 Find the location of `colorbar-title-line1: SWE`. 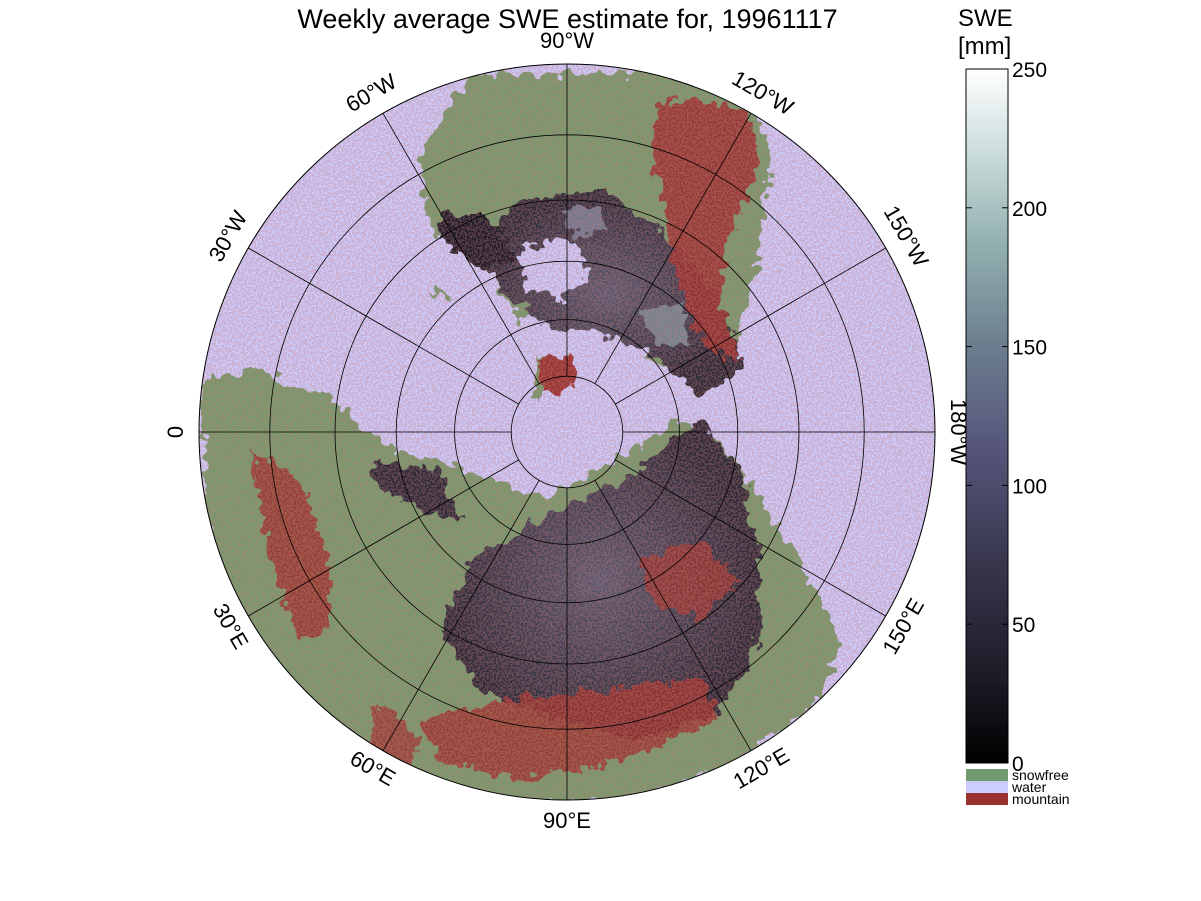

colorbar-title-line1: SWE is located at coordinates (985, 18).